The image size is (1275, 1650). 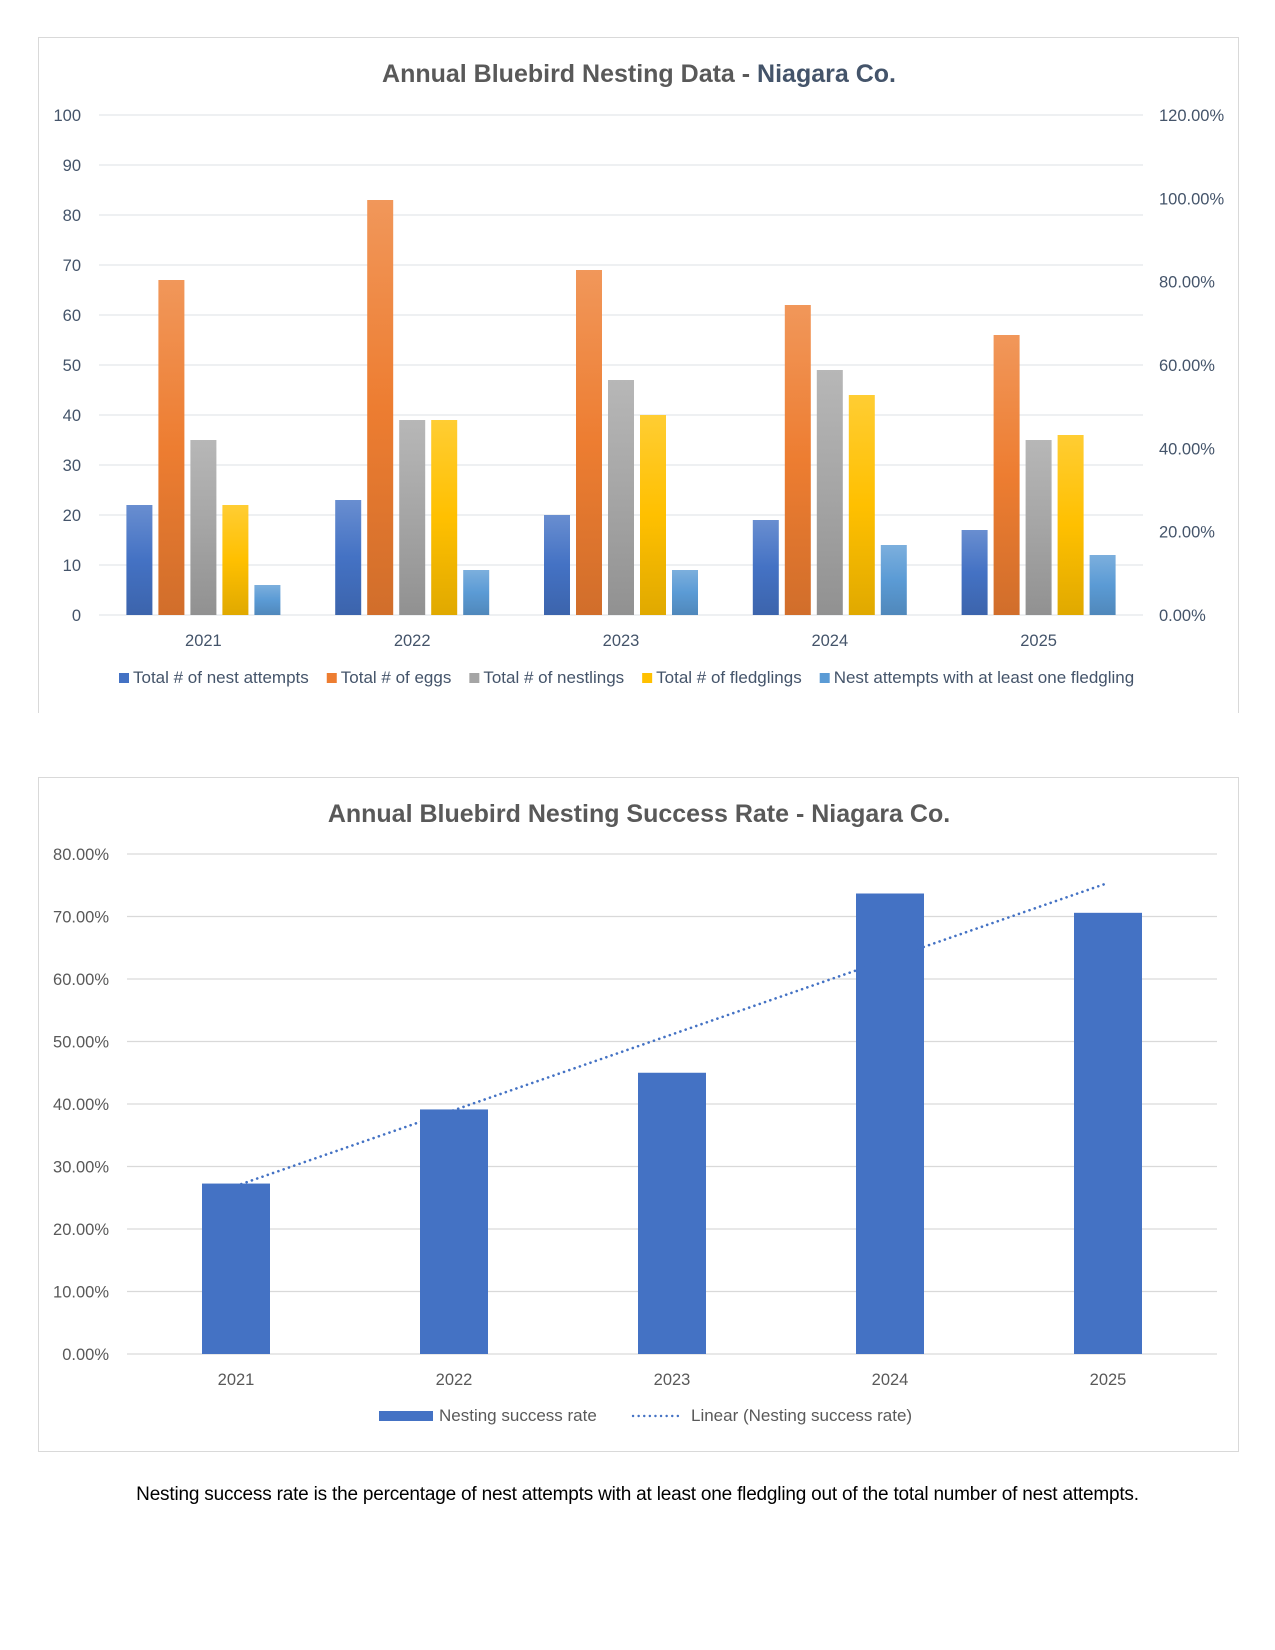 I want to click on y-tick-label: 70.00%, so click(x=81, y=918).